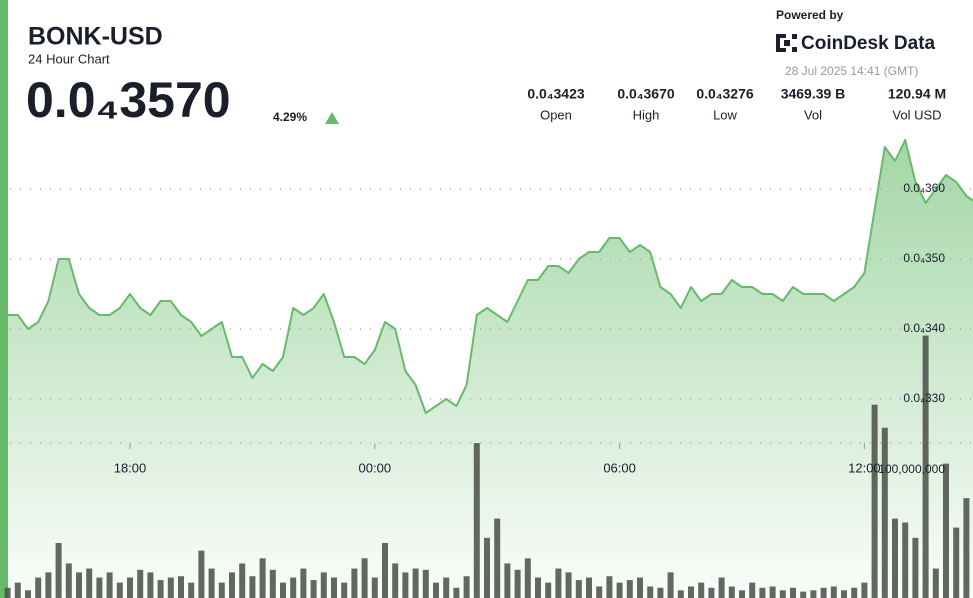 The image size is (973, 598). What do you see at coordinates (911, 469) in the screenshot?
I see `y2-tick-label: 100,000,000` at bounding box center [911, 469].